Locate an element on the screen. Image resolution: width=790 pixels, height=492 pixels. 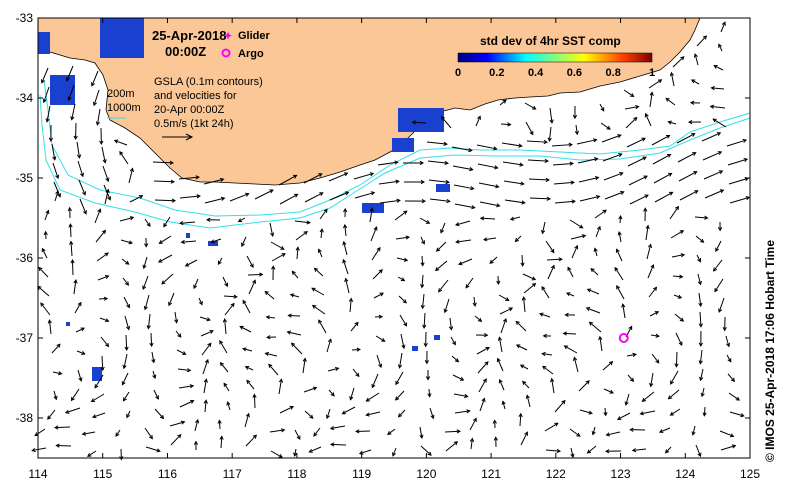
sst-patch is located at coordinates (122, 38).